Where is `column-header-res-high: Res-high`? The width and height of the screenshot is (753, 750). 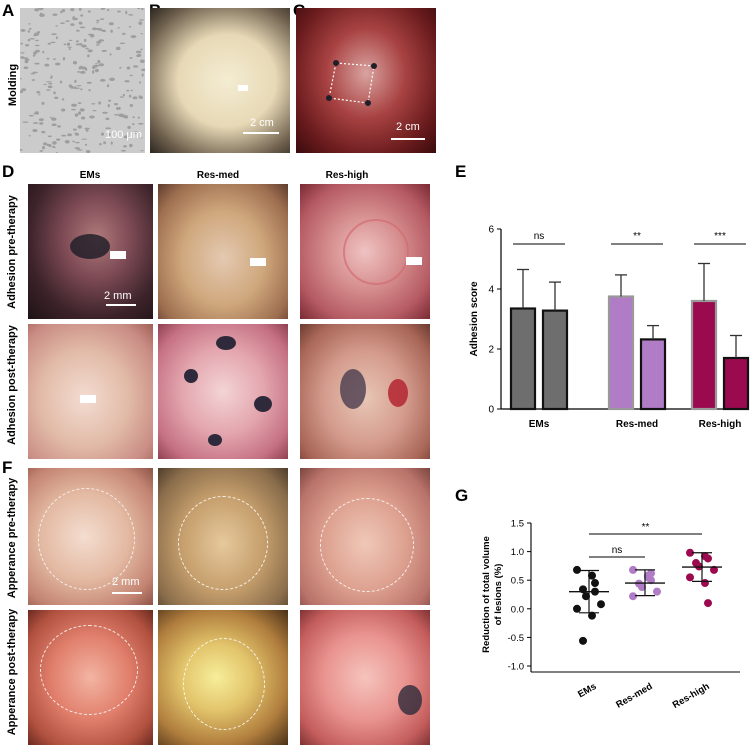
column-header-res-high: Res-high is located at coordinates (347, 175).